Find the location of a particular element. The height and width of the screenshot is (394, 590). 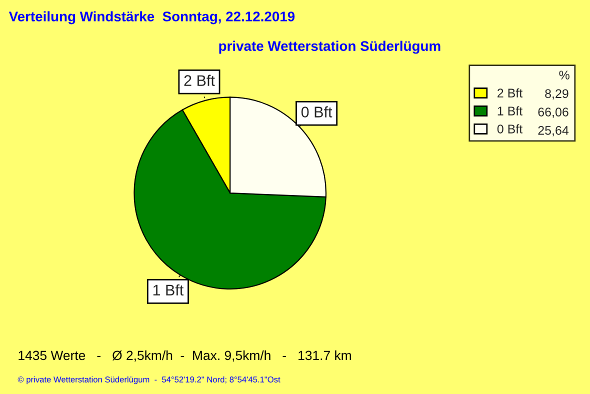

slice-label: 1 Bft is located at coordinates (168, 290).